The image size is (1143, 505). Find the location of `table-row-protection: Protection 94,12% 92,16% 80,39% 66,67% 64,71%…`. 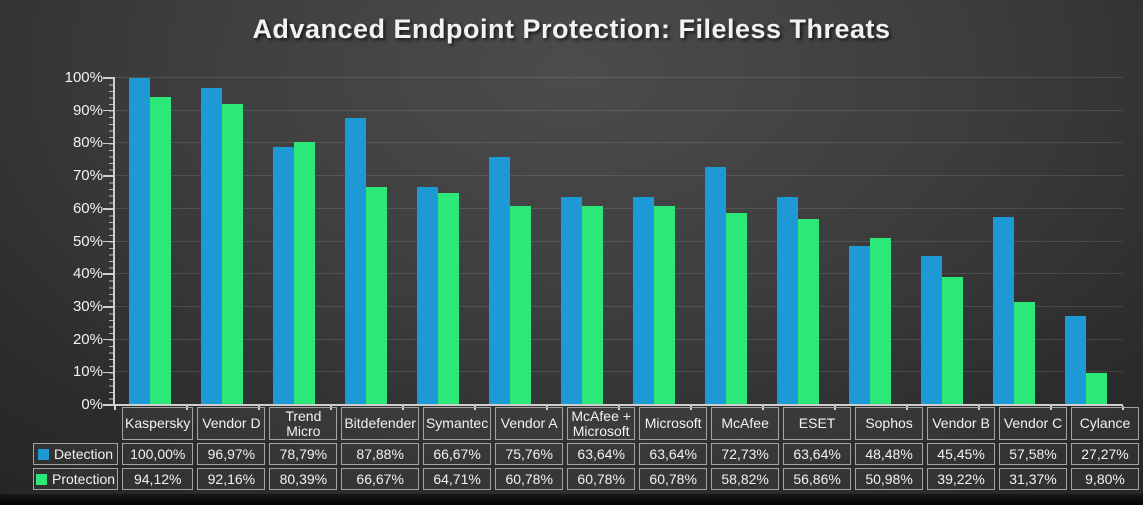

table-row-protection: Protection 94,12% 92,16% 80,39% 66,67% 64,71%… is located at coordinates (586, 479).